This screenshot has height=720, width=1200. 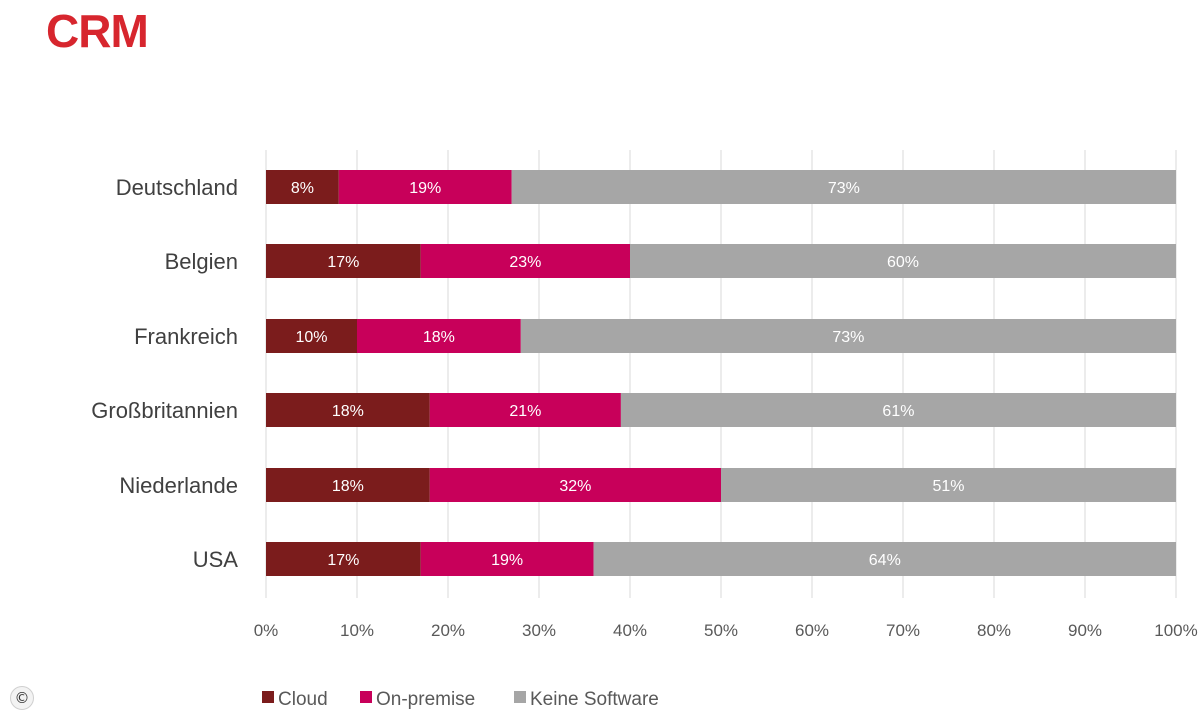 What do you see at coordinates (201, 261) in the screenshot?
I see `category-label: Belgien` at bounding box center [201, 261].